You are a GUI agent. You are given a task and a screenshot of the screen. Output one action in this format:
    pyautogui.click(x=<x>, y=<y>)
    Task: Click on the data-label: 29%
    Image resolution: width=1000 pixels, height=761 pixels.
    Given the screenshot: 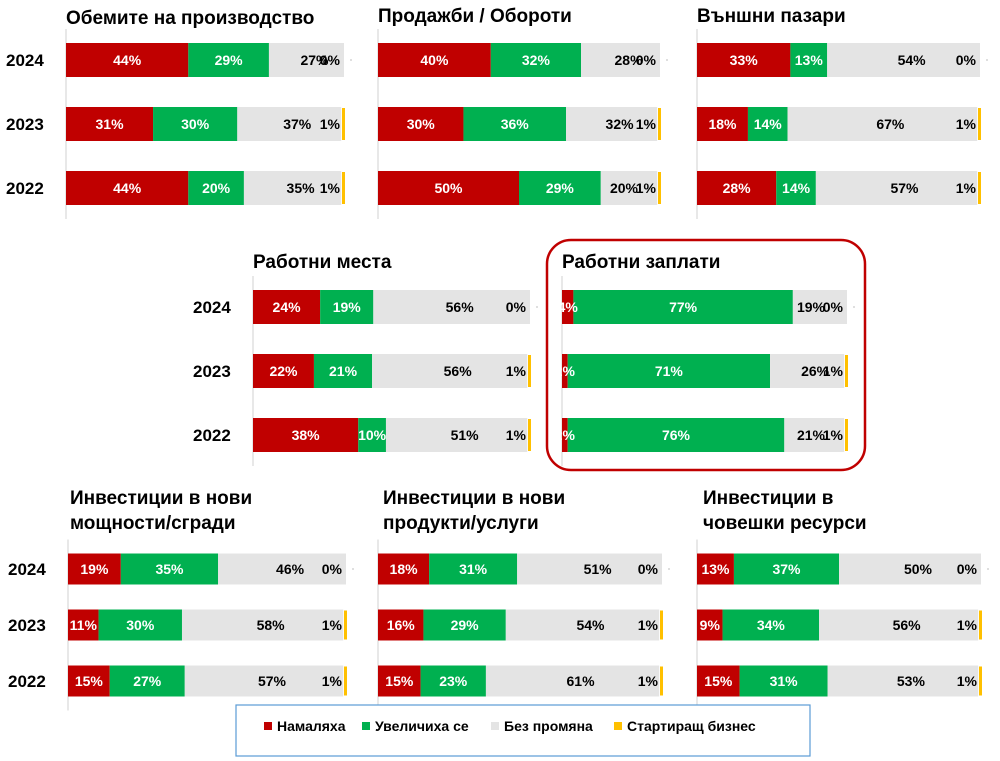 What is the action you would take?
    pyautogui.click(x=465, y=625)
    